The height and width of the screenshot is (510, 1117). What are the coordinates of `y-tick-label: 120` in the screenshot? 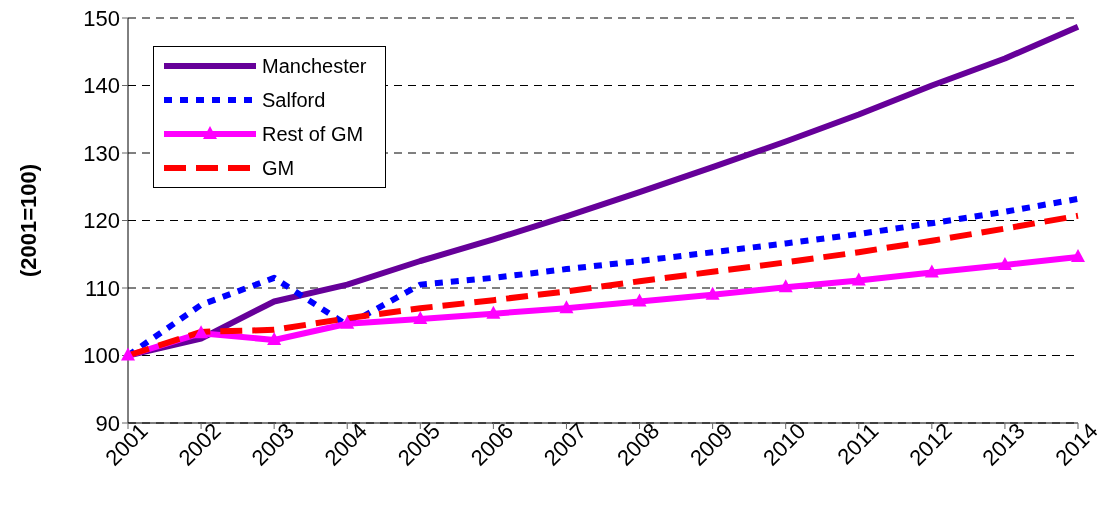 It's located at (101, 221).